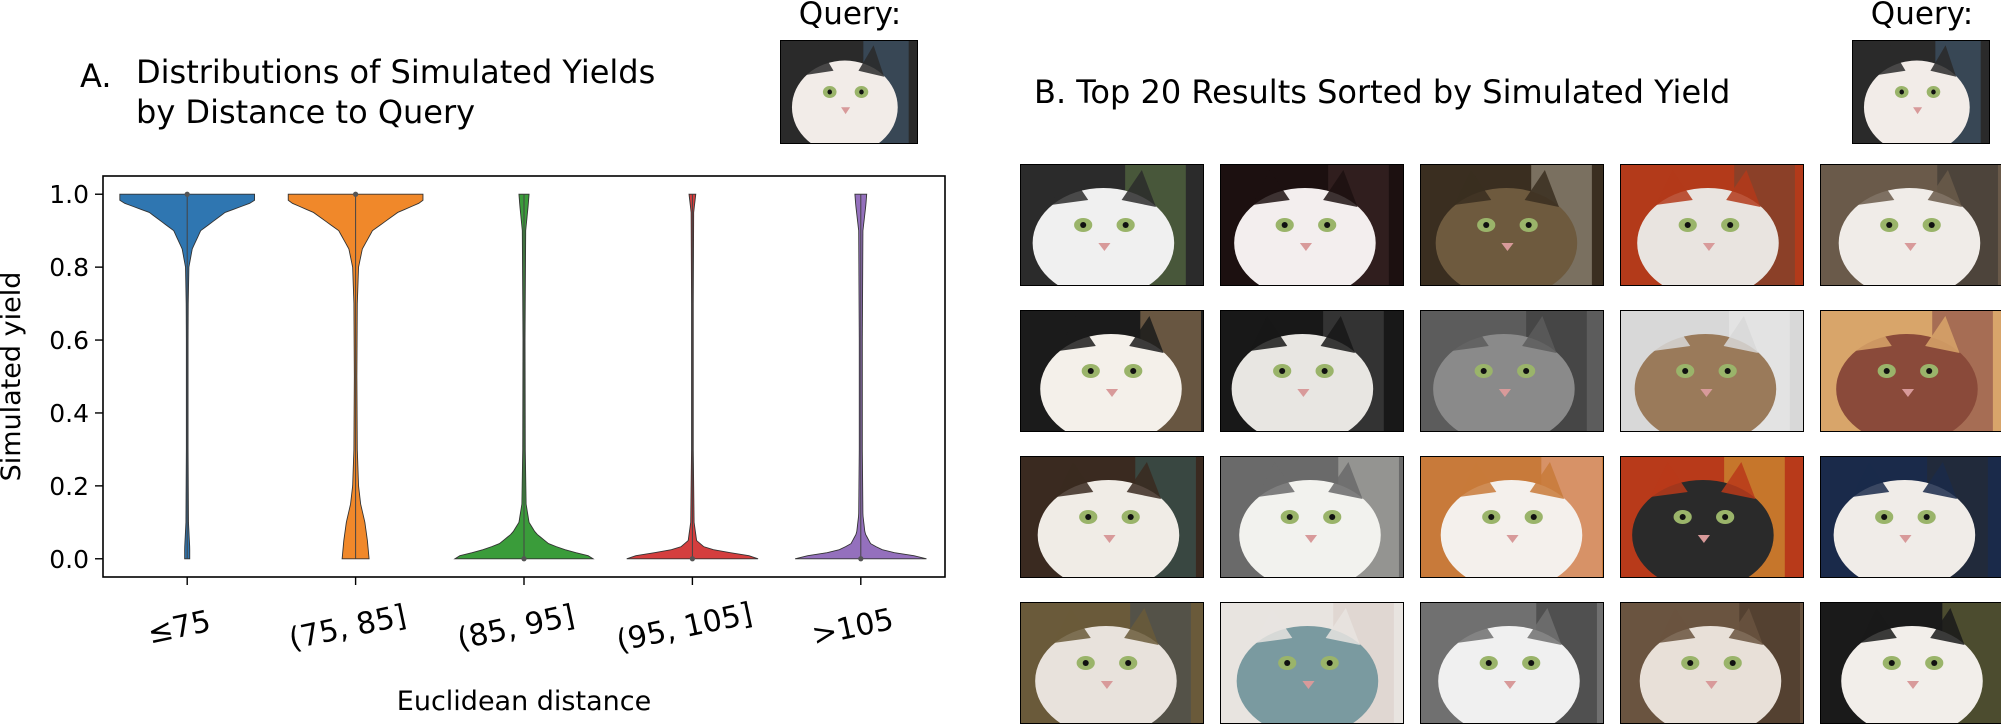 The width and height of the screenshot is (2001, 725). I want to click on panel-a-title-line1: Distributions of Simulated Yields, so click(396, 72).